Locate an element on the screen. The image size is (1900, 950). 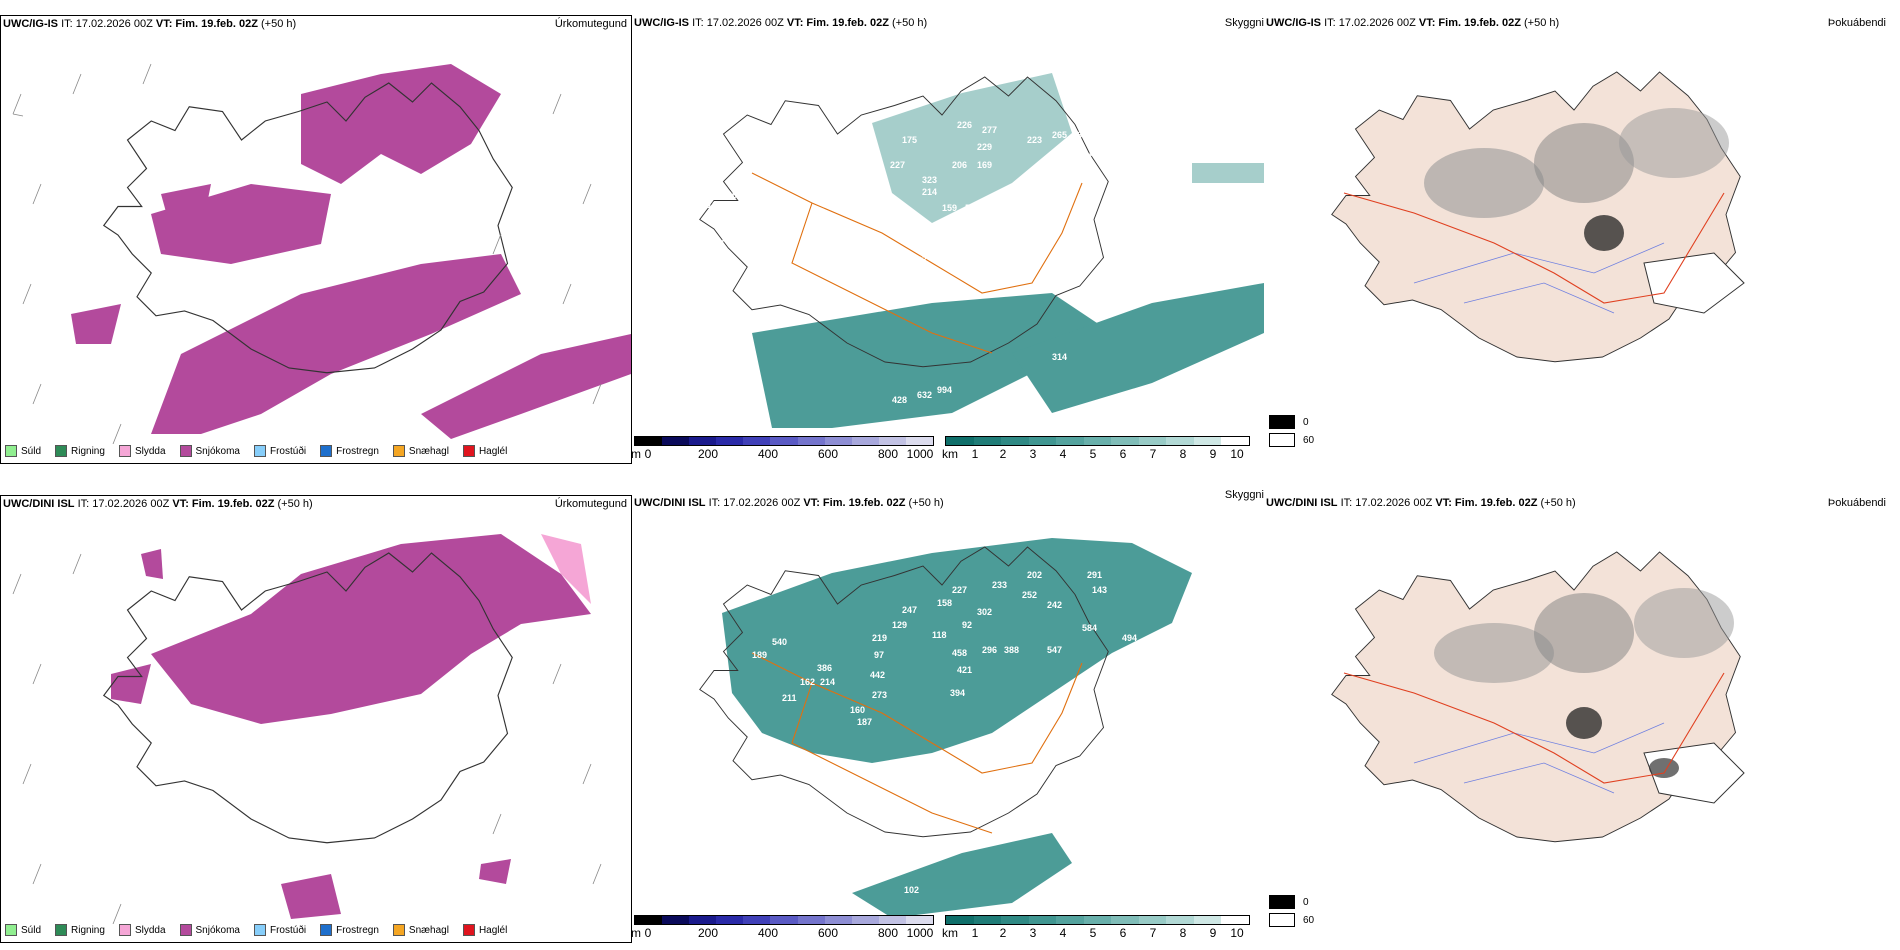
svg-text: 242 is located at coordinates (1054, 605).